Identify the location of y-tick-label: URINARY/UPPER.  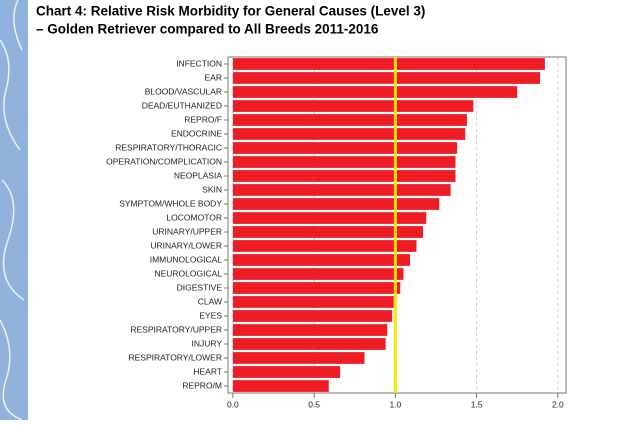
(187, 231).